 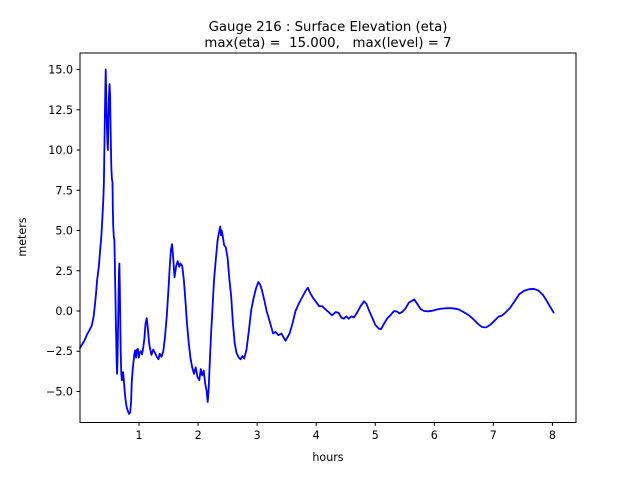 What do you see at coordinates (328, 27) in the screenshot?
I see `plot-title: Gauge 216 : Surface Elevation (eta)` at bounding box center [328, 27].